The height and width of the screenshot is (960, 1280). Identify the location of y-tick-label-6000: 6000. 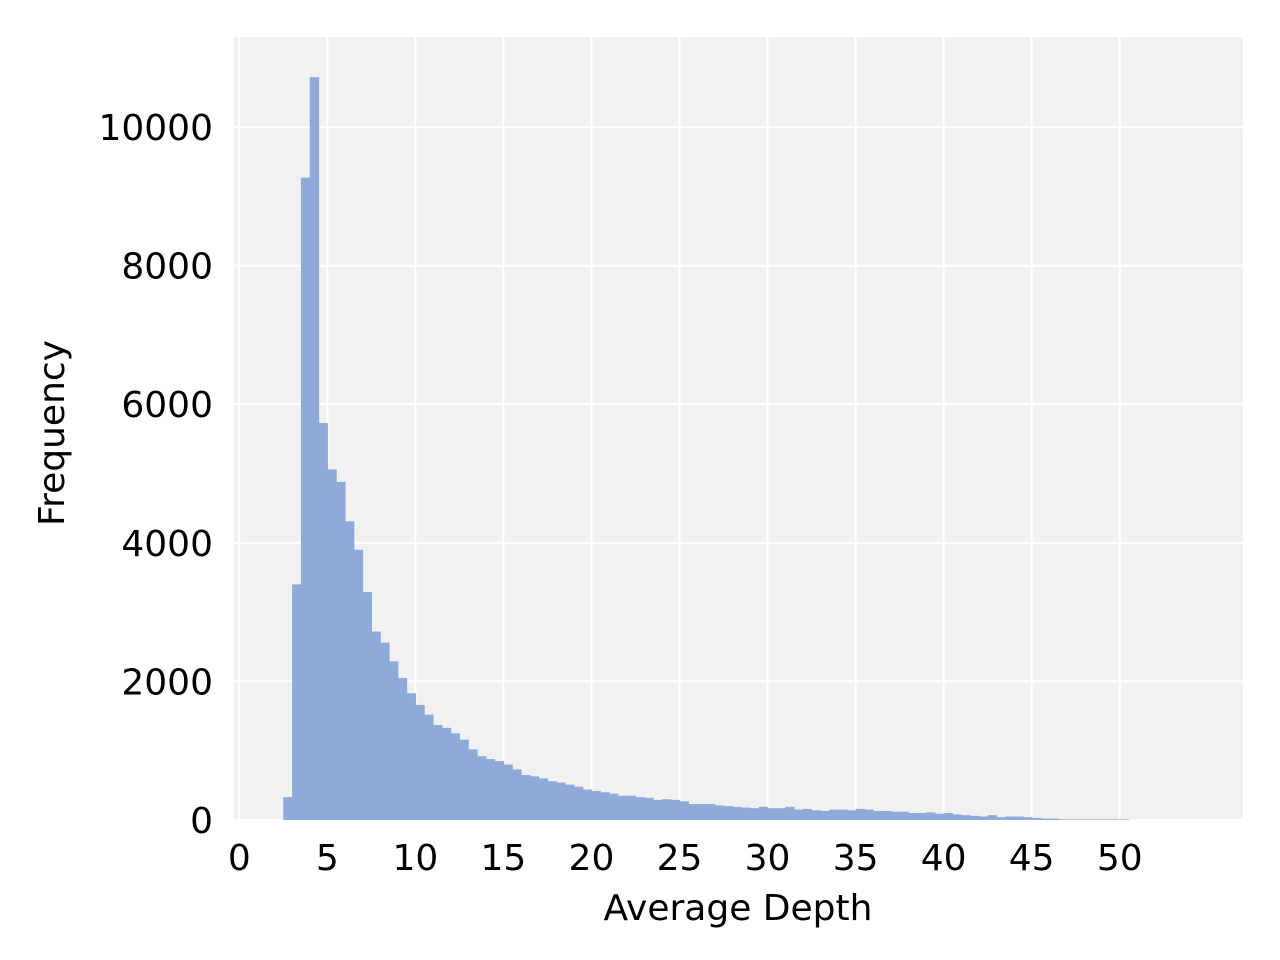
(167, 405).